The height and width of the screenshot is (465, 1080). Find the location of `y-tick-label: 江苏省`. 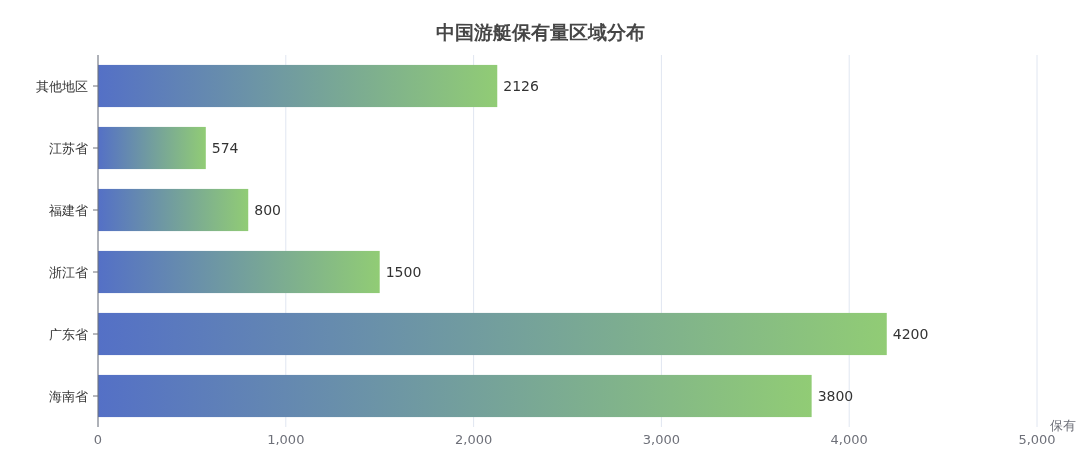

y-tick-label: 江苏省 is located at coordinates (68, 148).